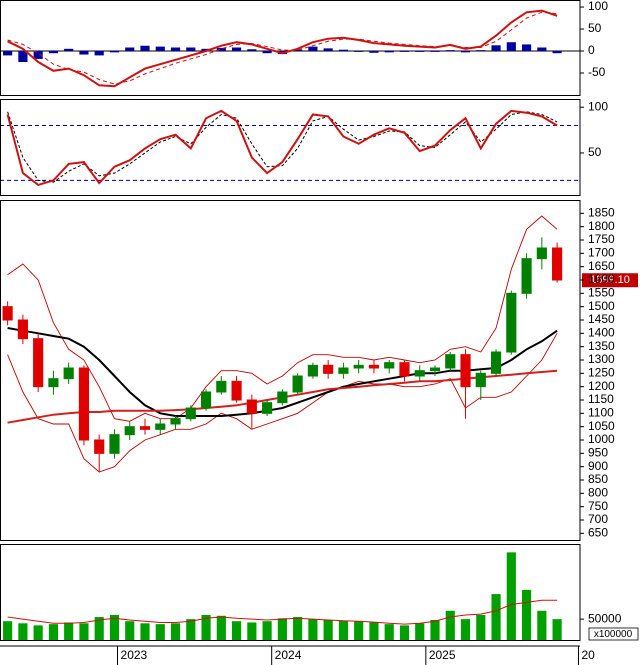  I want to click on unit-label: x100000, so click(613, 634).